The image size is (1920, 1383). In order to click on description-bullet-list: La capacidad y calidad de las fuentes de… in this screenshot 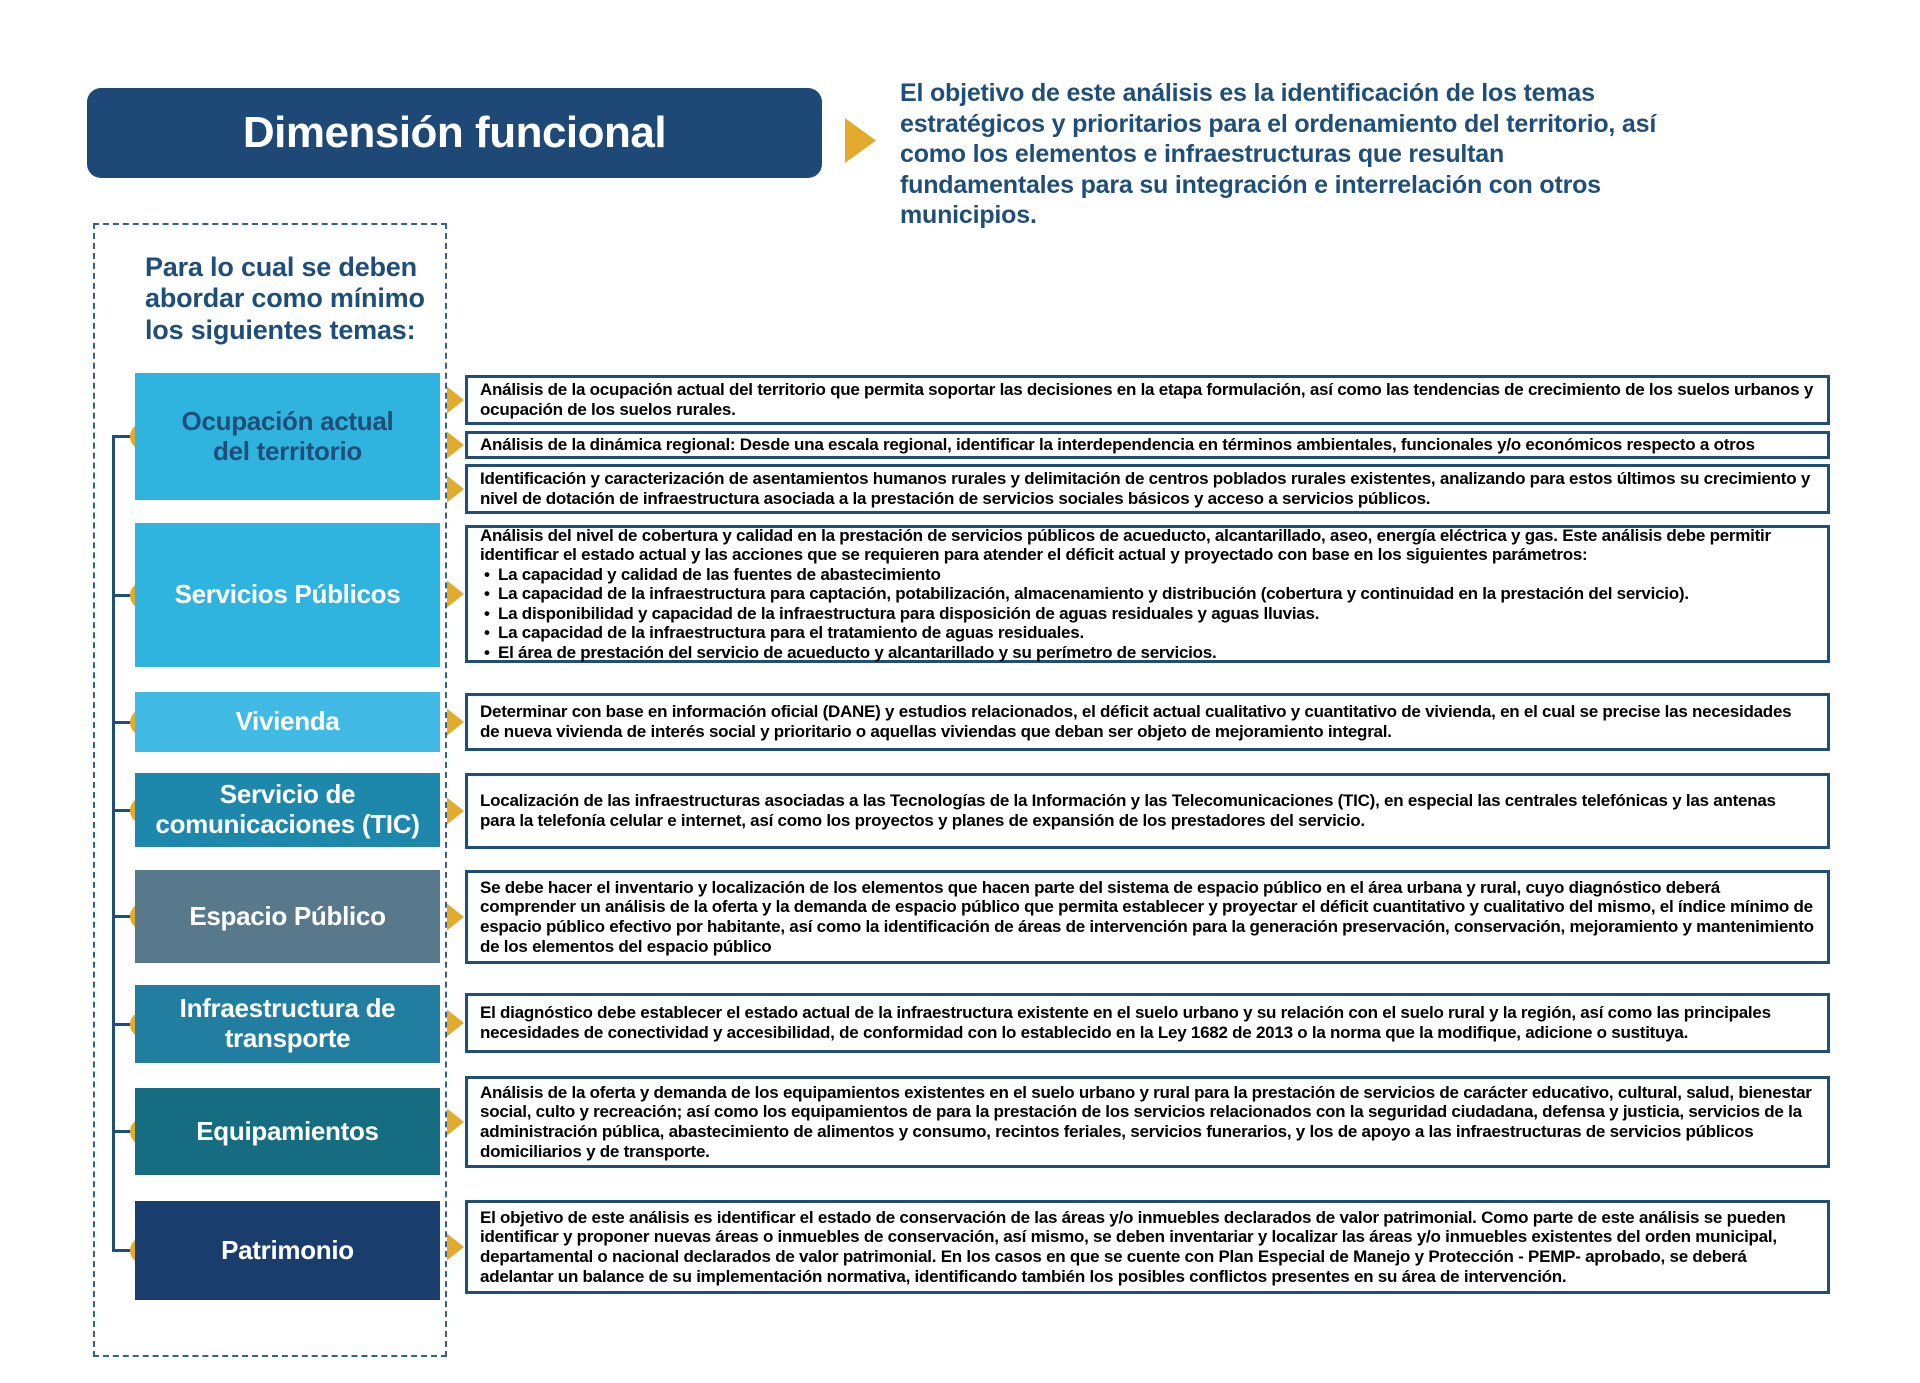, I will do `click(1147, 614)`.